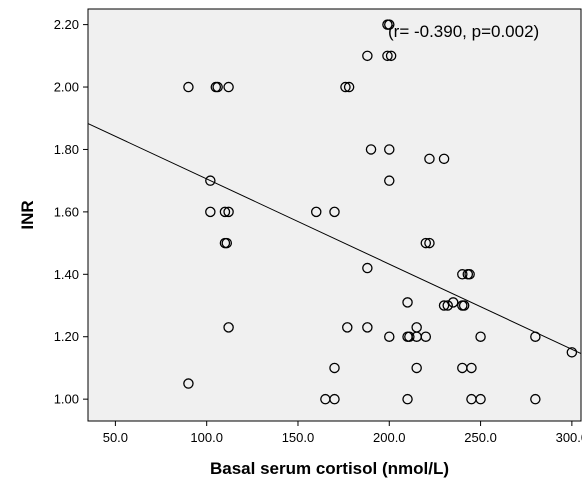 This screenshot has width=582, height=486. I want to click on y-tick-label: 1.00, so click(66, 399).